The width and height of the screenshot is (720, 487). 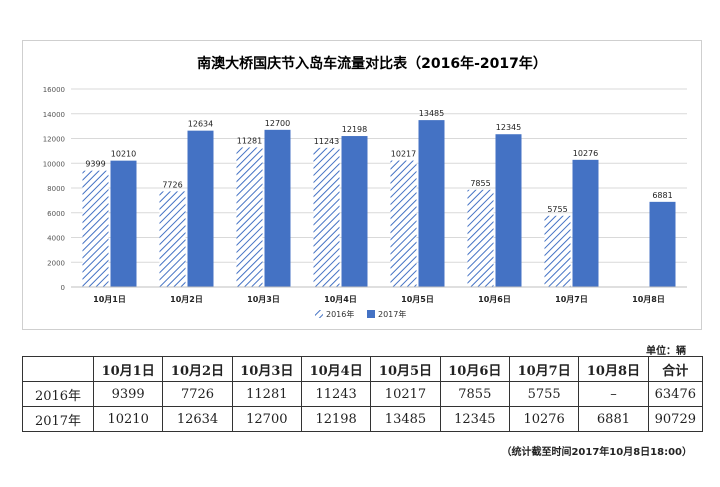 I want to click on table-cell: 5755, so click(x=544, y=394).